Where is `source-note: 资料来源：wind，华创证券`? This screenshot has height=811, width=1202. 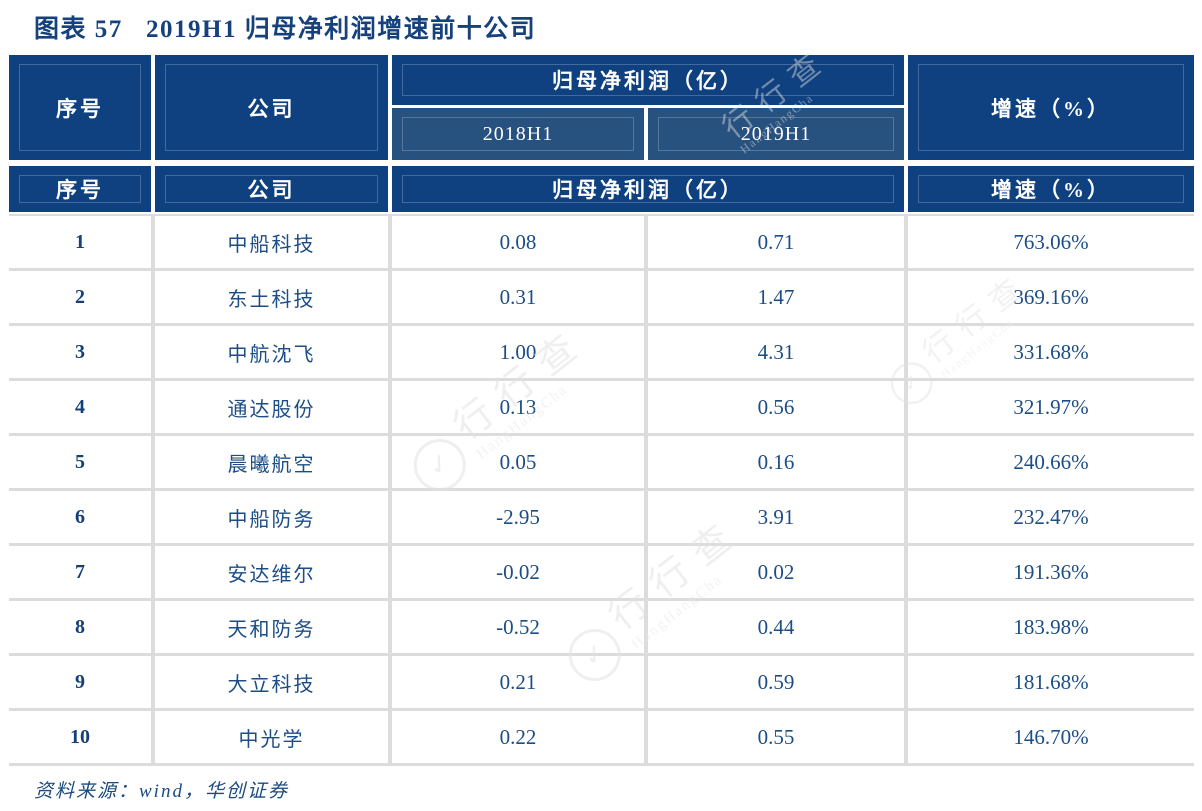 source-note: 资料来源：wind，华创证券 is located at coordinates (161, 791).